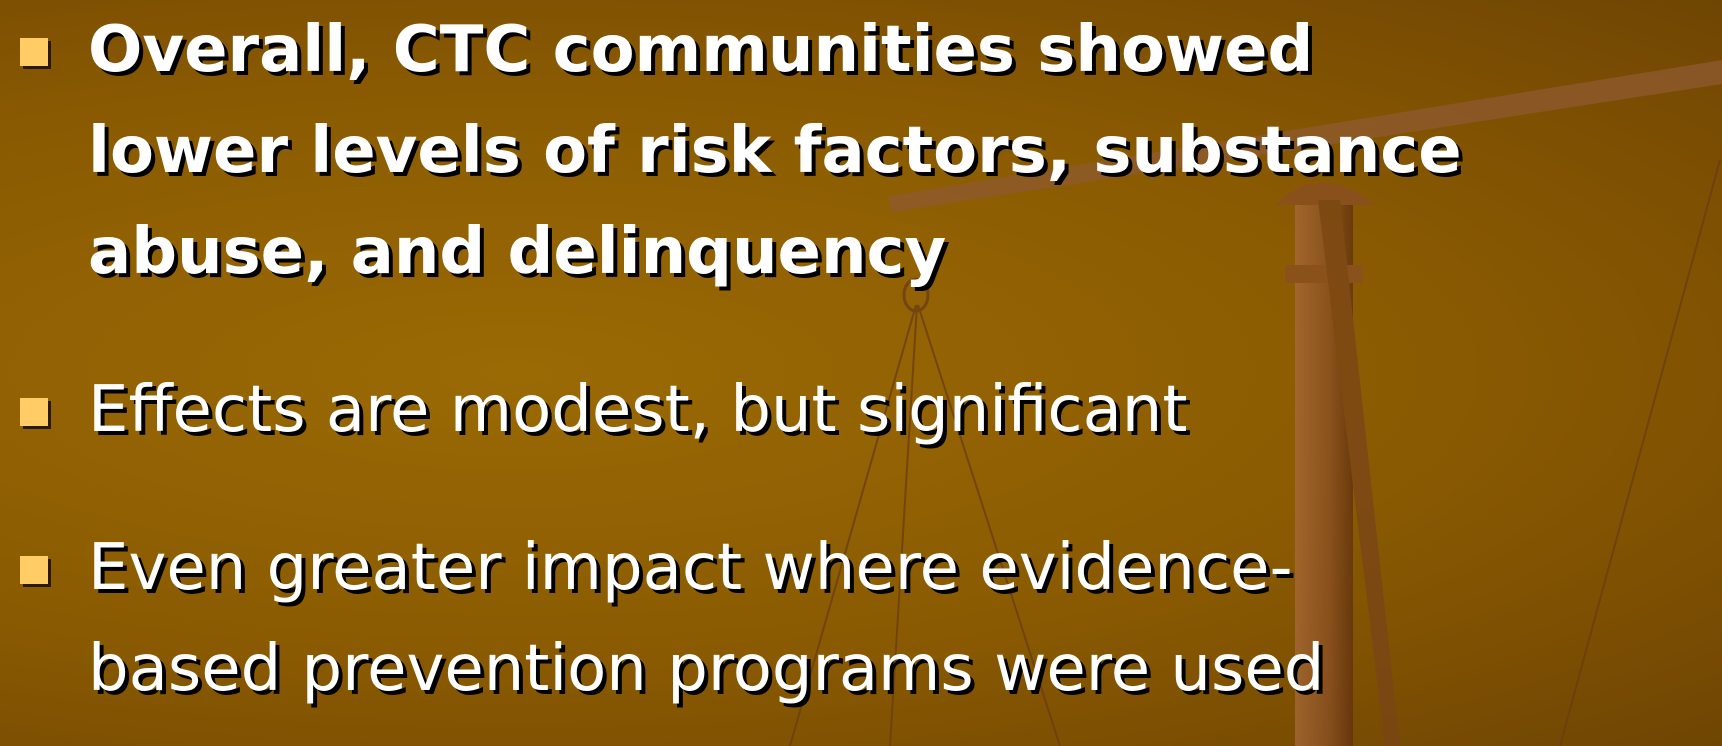  What do you see at coordinates (517, 252) in the screenshot?
I see `bullet-text: abuse, and delinquency` at bounding box center [517, 252].